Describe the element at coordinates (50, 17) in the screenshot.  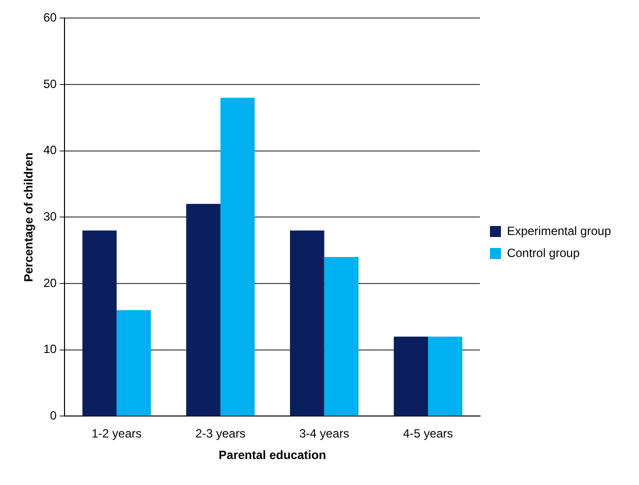
I see `y-tick-label: 60` at that location.